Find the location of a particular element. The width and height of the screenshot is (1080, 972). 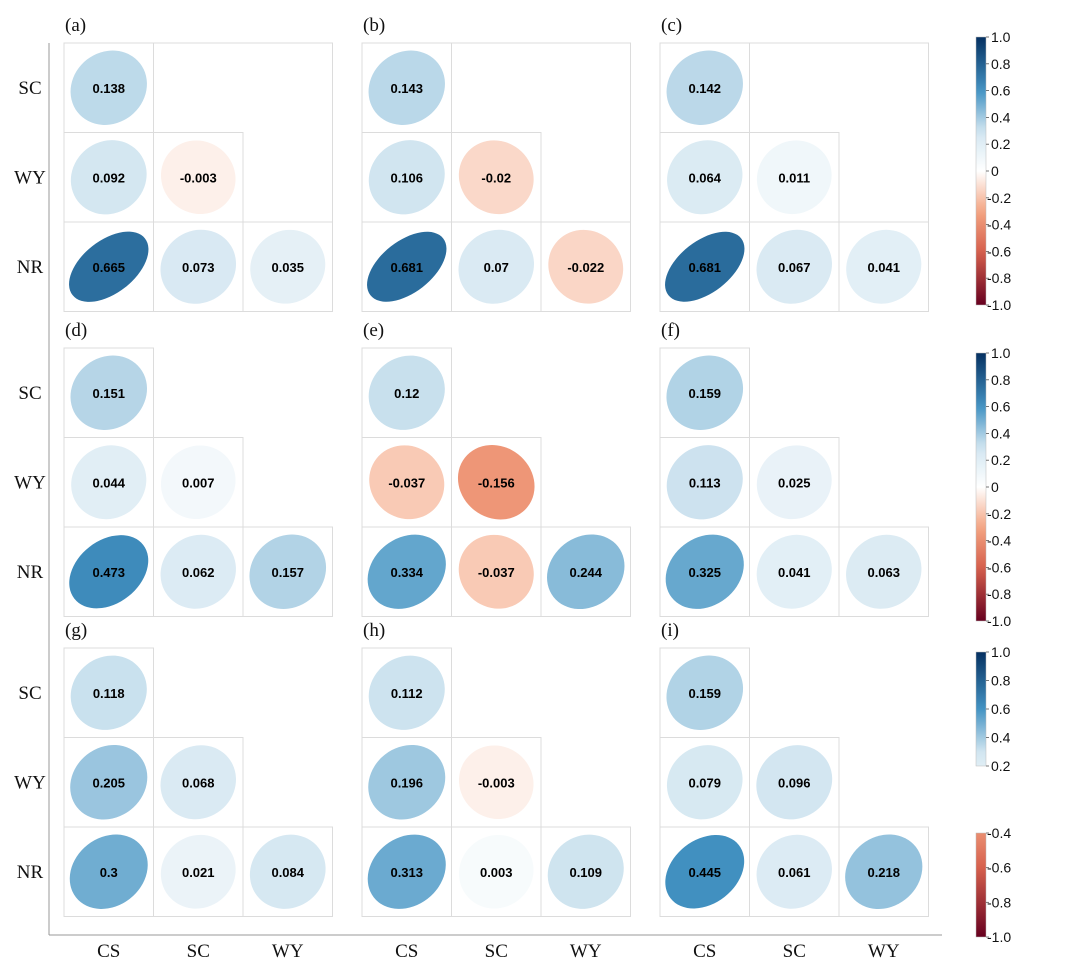

panel-label: (a) is located at coordinates (75, 25).